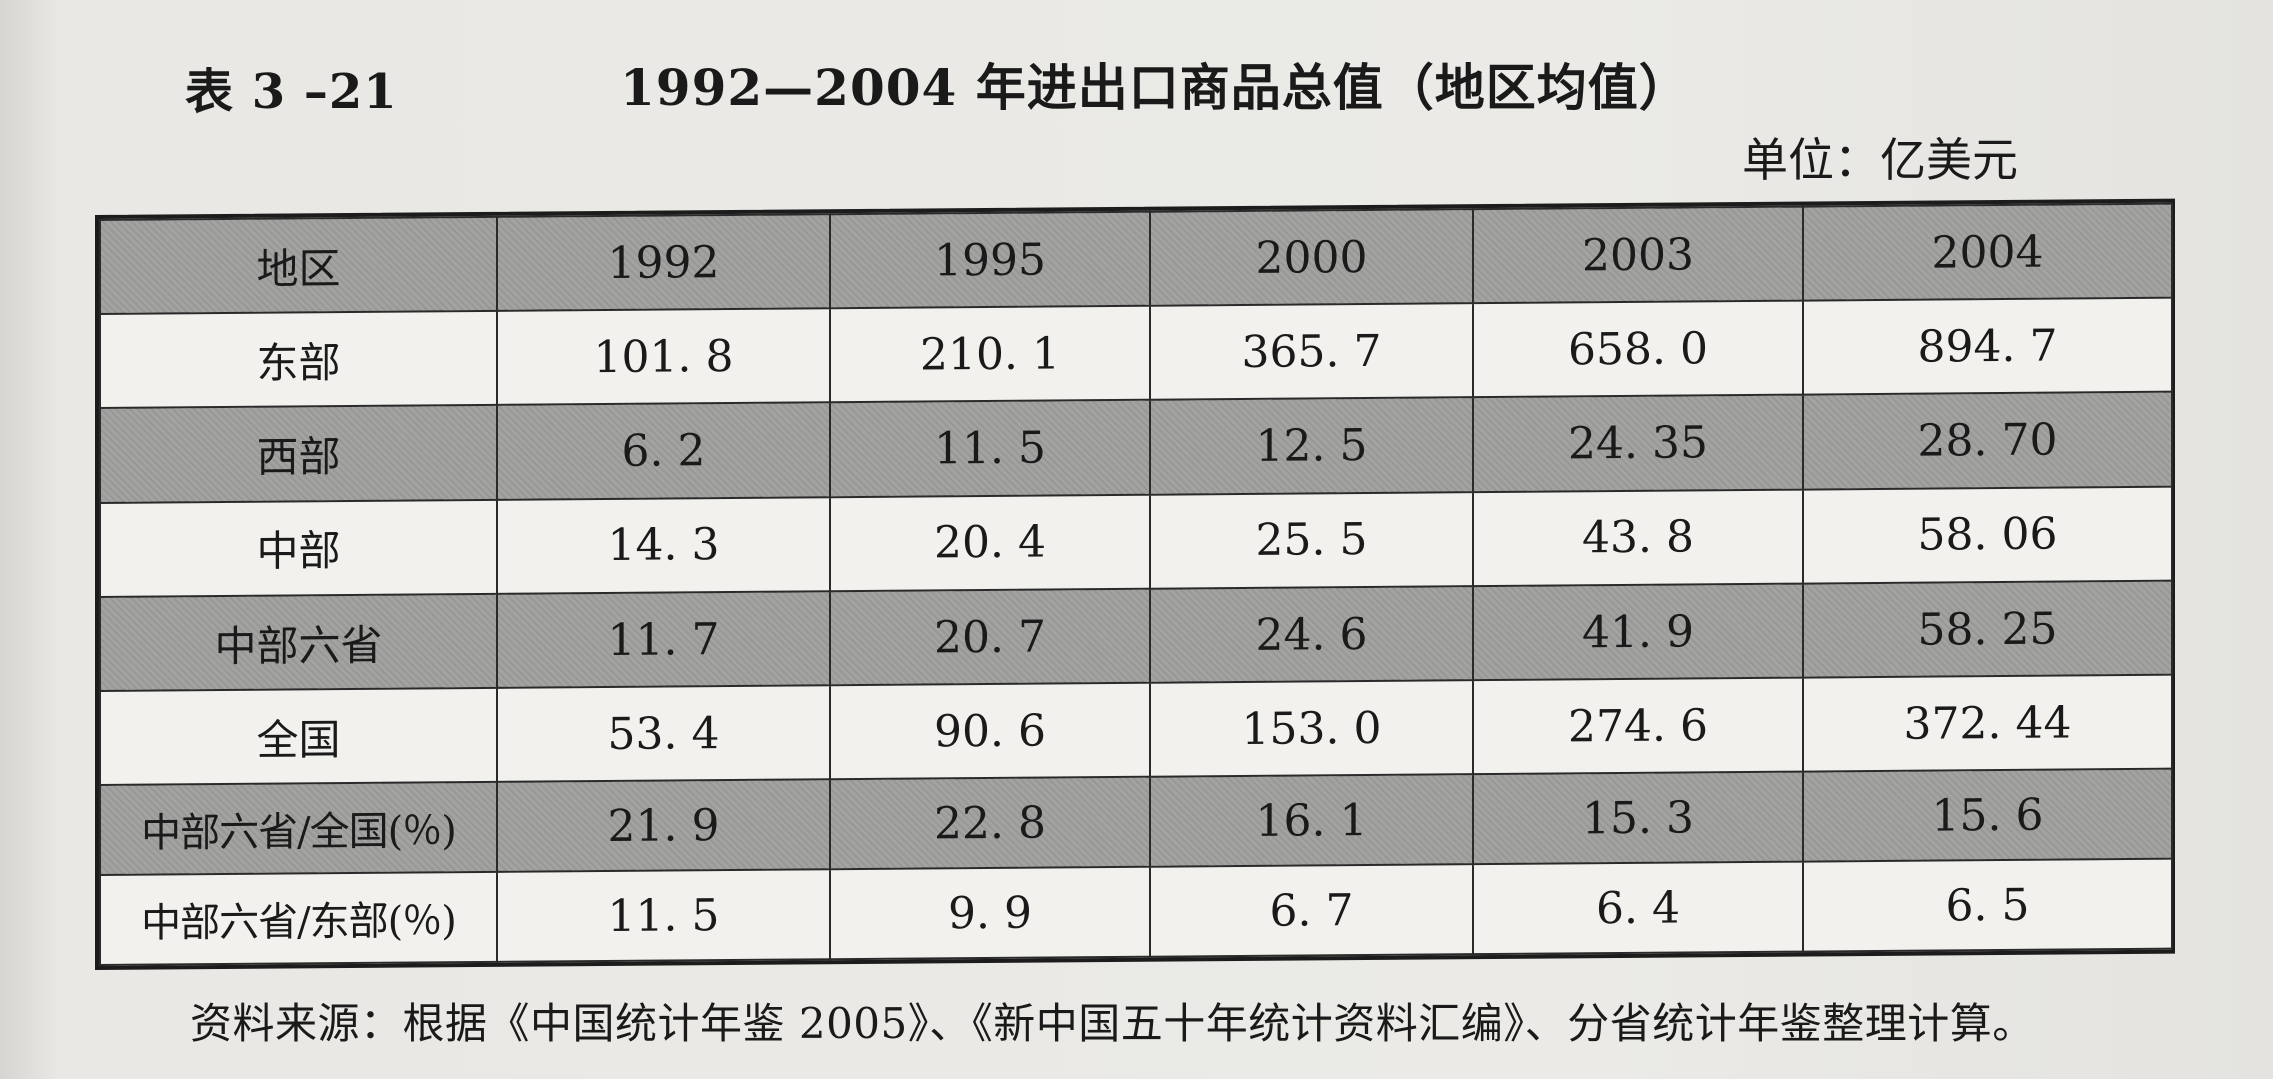  Describe the element at coordinates (663, 263) in the screenshot. I see `header-cell-1992: 1992` at that location.